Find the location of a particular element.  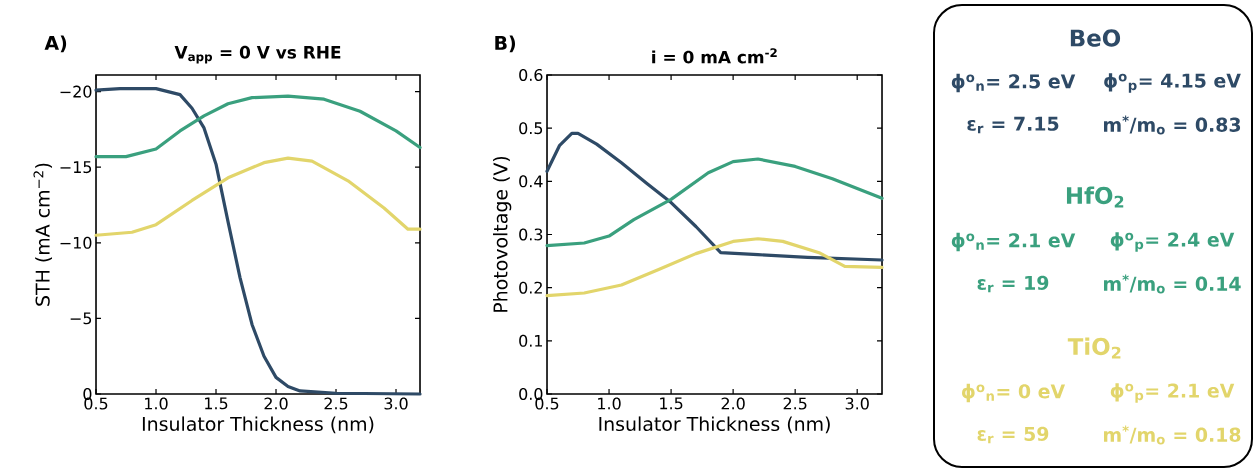

chart-title: V$_{app}$ = 0 V vs RHE is located at coordinates (257, 54).